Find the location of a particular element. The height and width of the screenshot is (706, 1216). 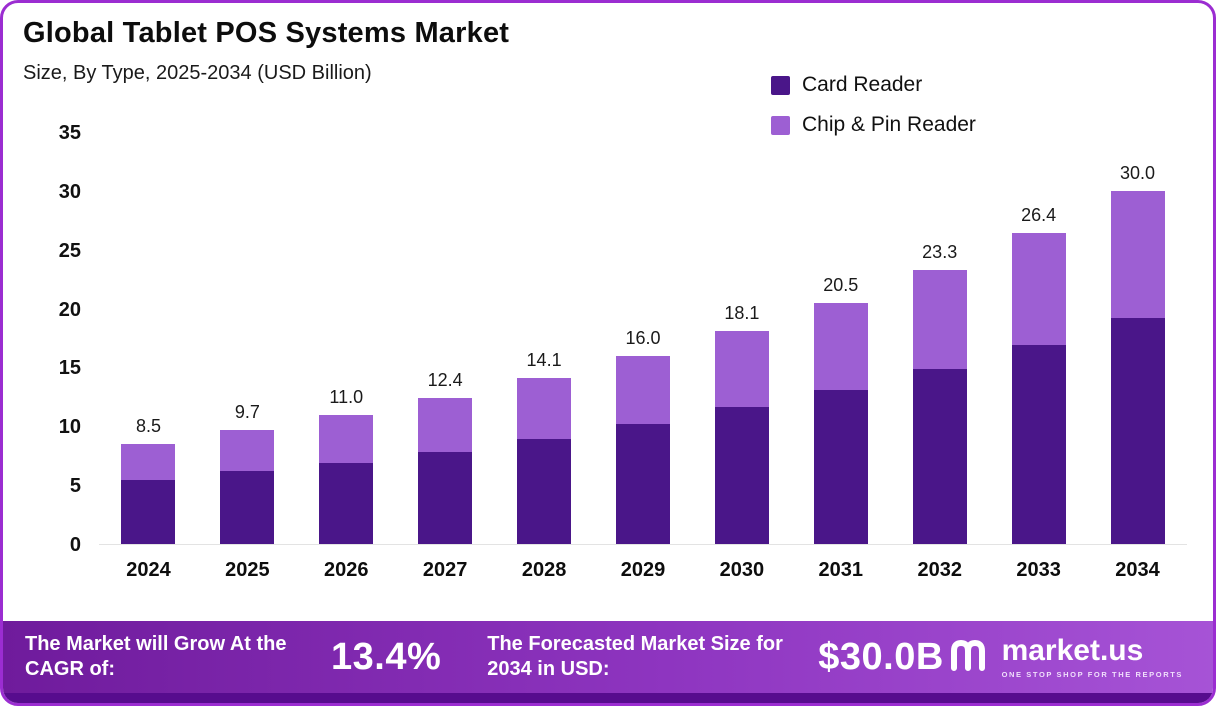

legend-item-1: Chip & Pin Reader is located at coordinates (873, 125).